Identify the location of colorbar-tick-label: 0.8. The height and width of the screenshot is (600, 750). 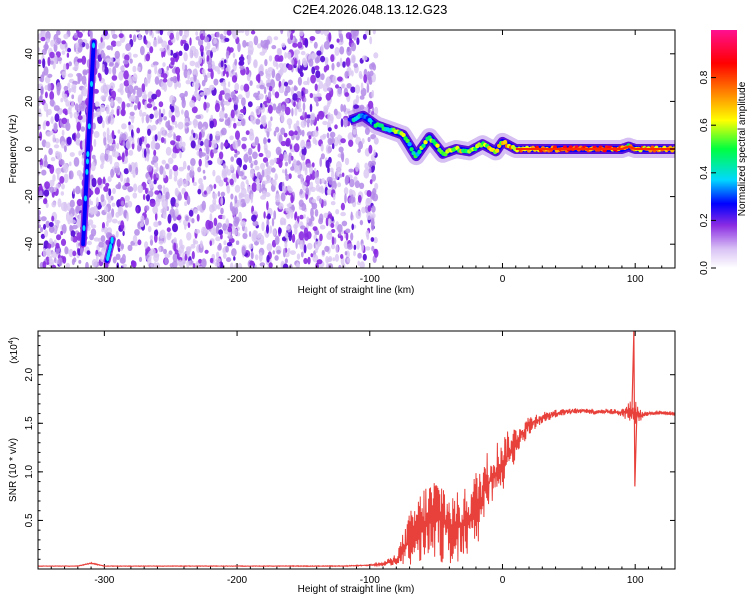
(704, 77).